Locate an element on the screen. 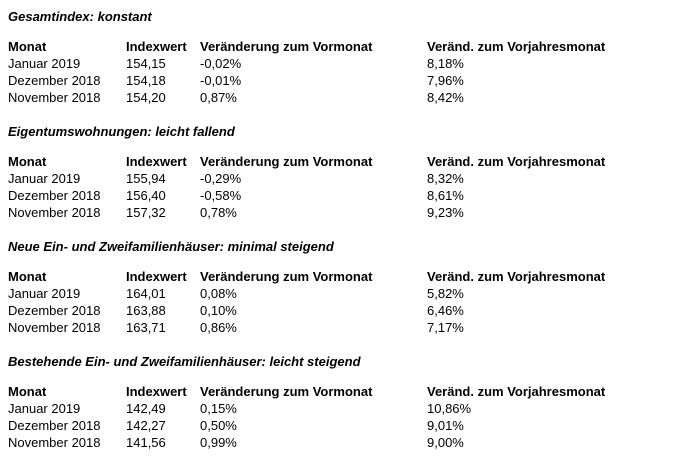 This screenshot has height=473, width=690. table-row: November 2018 141,56 0,99% 9,00% is located at coordinates (349, 442).